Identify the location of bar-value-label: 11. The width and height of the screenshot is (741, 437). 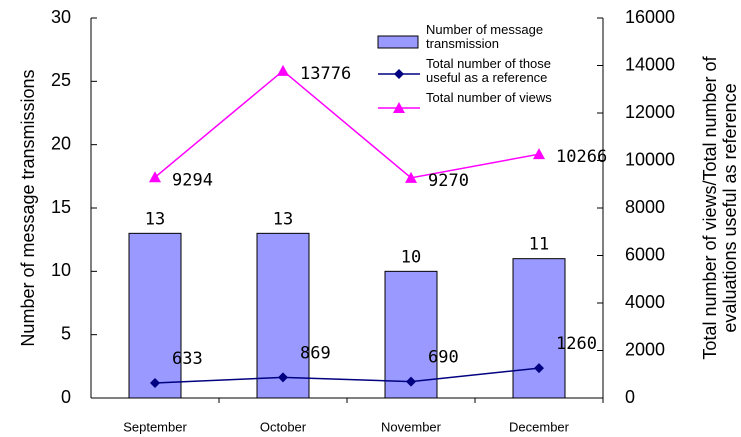
(539, 245).